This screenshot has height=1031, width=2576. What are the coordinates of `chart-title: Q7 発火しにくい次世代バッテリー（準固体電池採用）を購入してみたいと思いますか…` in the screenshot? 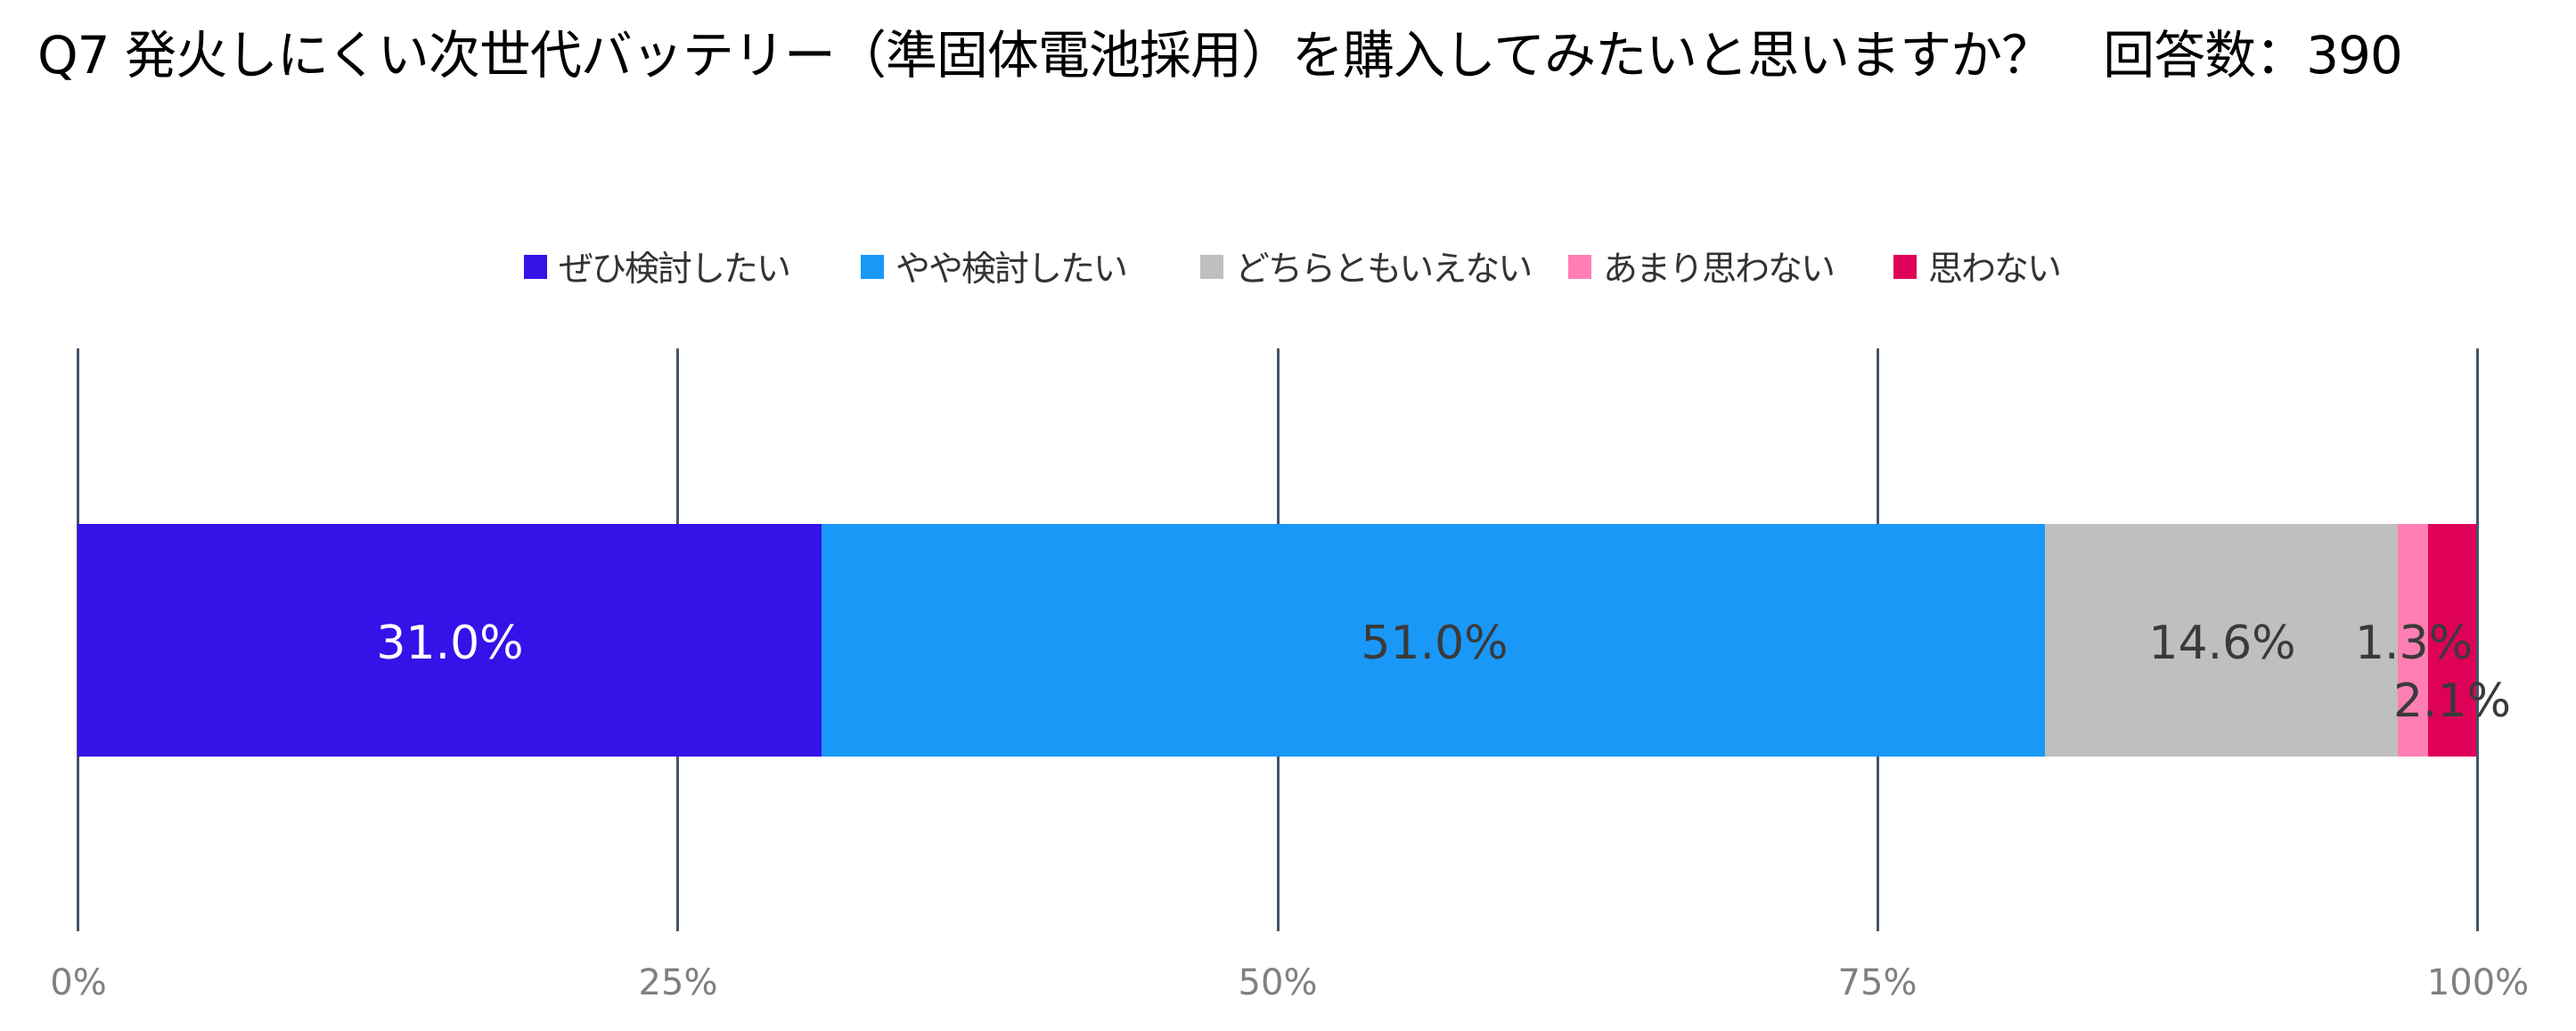 It's located at (1220, 55).